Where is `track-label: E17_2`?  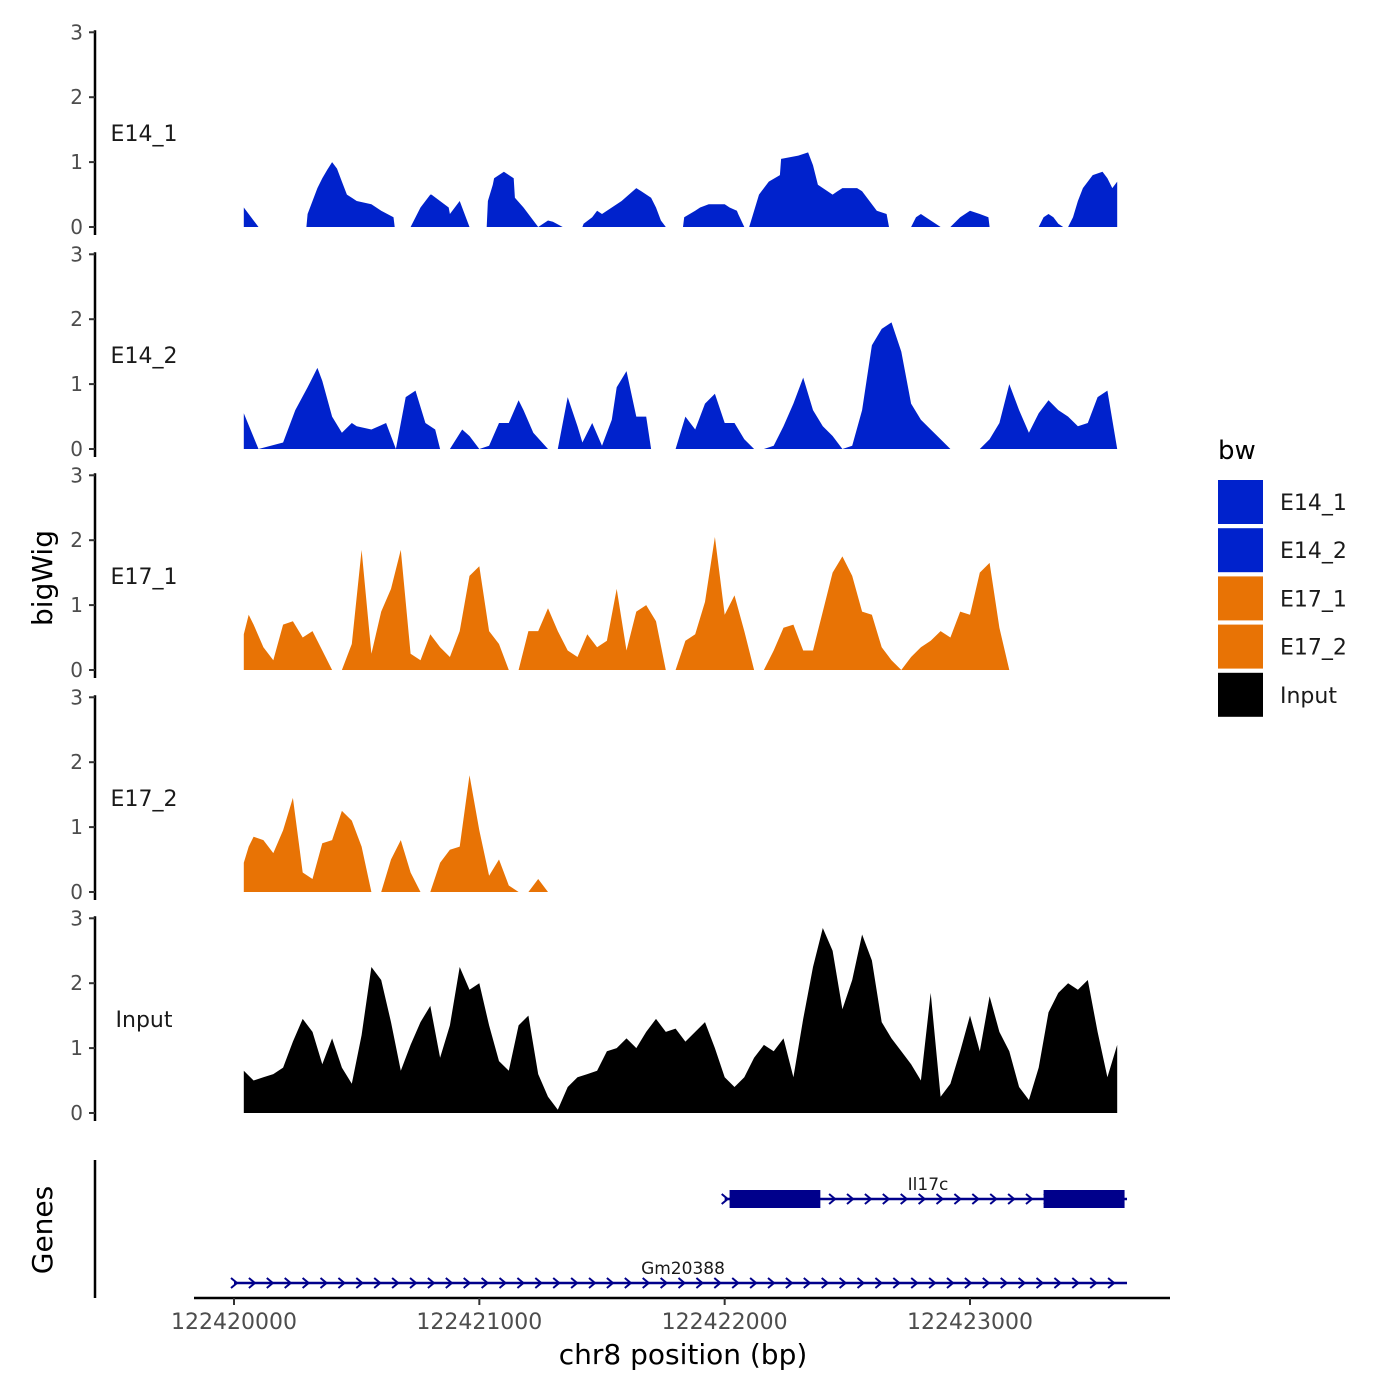 track-label: E17_2 is located at coordinates (144, 799).